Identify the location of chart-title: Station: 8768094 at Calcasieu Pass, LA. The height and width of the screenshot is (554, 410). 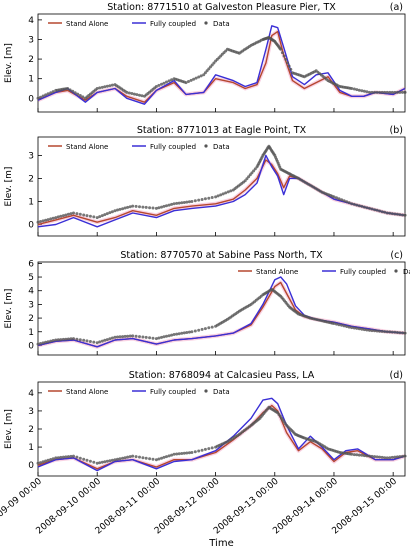
(222, 375).